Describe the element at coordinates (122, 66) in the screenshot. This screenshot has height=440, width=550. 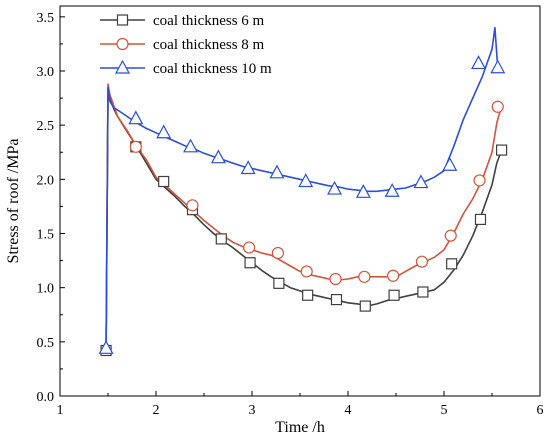
I see `legend-marker-triangle` at that location.